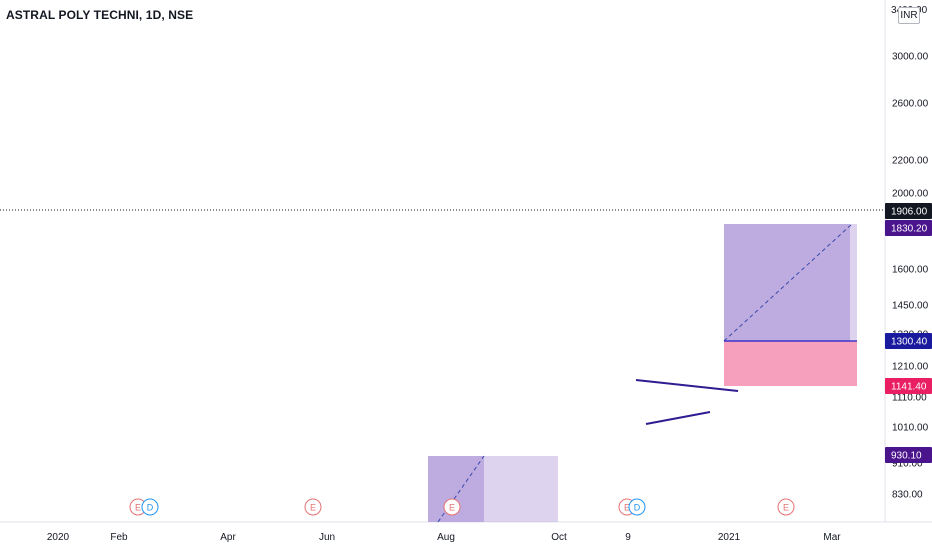  I want to click on time-tick-label: Aug, so click(446, 537).